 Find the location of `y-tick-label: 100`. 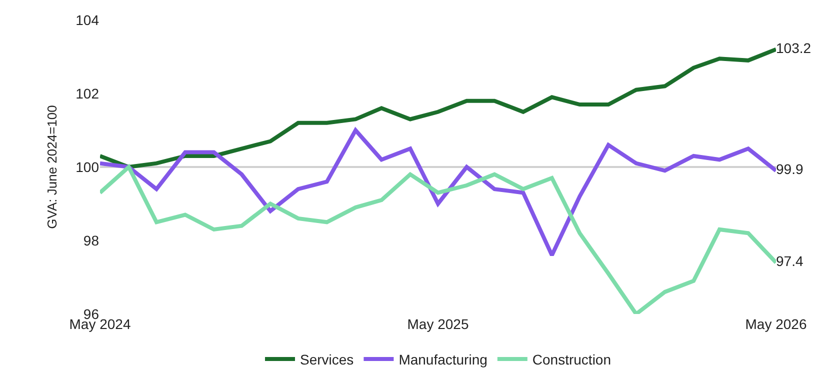

y-tick-label: 100 is located at coordinates (88, 166).